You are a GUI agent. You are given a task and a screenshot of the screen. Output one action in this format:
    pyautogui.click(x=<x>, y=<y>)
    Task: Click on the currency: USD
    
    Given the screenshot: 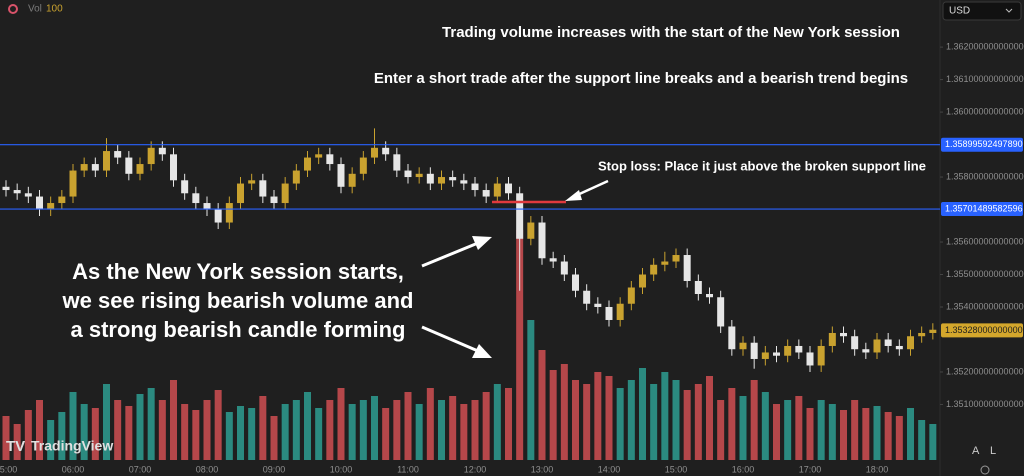 What is the action you would take?
    pyautogui.click(x=959, y=11)
    